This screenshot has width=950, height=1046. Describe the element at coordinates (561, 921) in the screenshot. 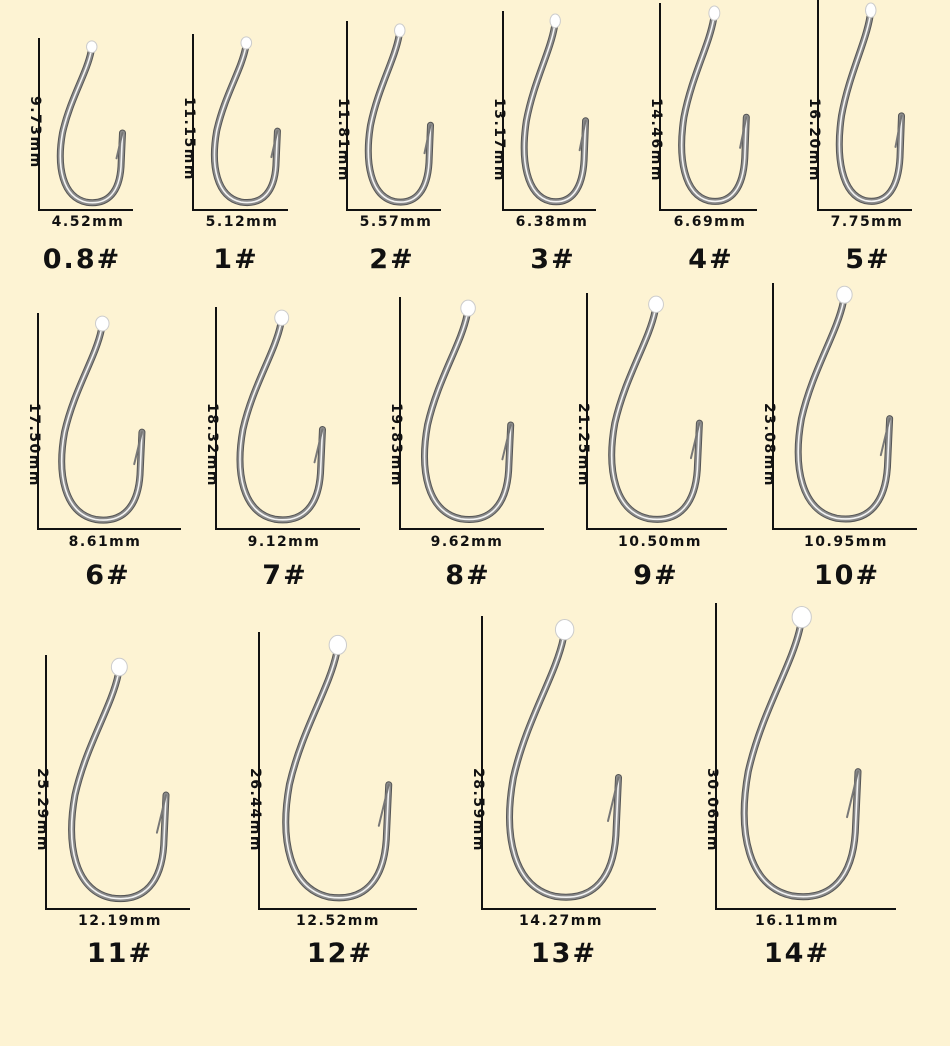

I see `width-label: 14.27mm` at that location.